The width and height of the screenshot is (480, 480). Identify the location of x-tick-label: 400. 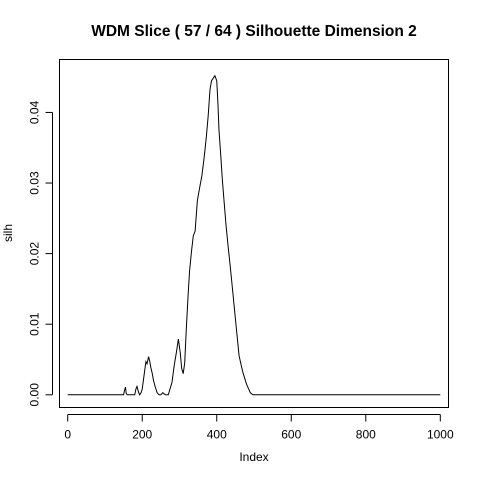
(217, 435).